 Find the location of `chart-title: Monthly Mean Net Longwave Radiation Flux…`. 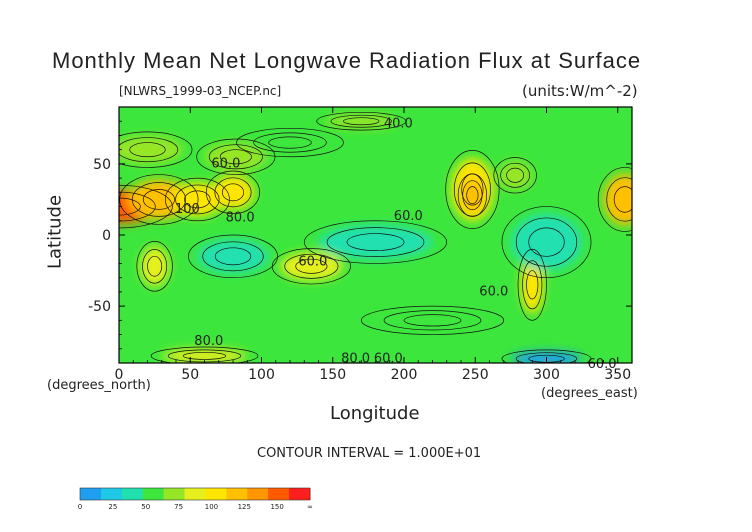

chart-title: Monthly Mean Net Longwave Radiation Flux… is located at coordinates (347, 60).